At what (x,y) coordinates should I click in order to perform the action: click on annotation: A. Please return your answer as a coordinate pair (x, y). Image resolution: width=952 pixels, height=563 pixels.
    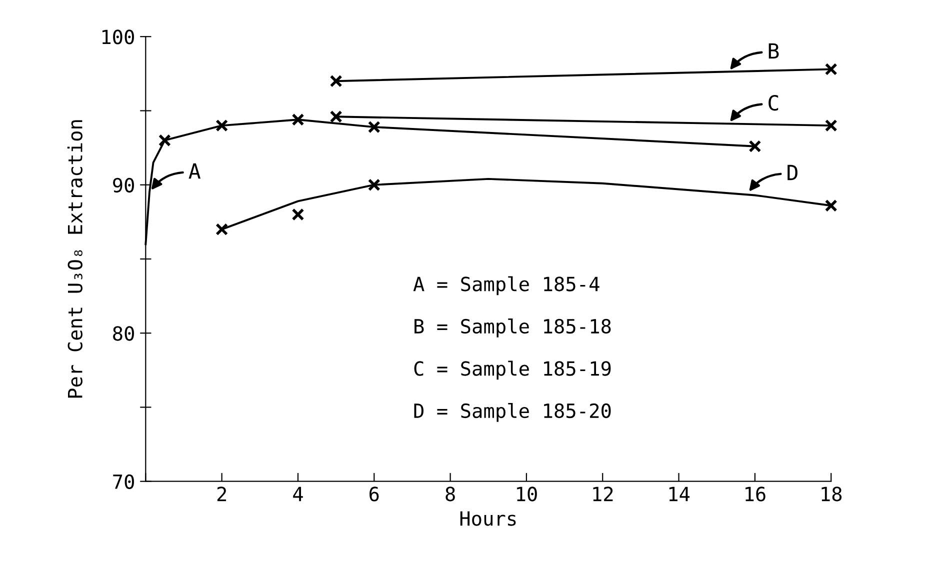
    Looking at the image, I should click on (194, 171).